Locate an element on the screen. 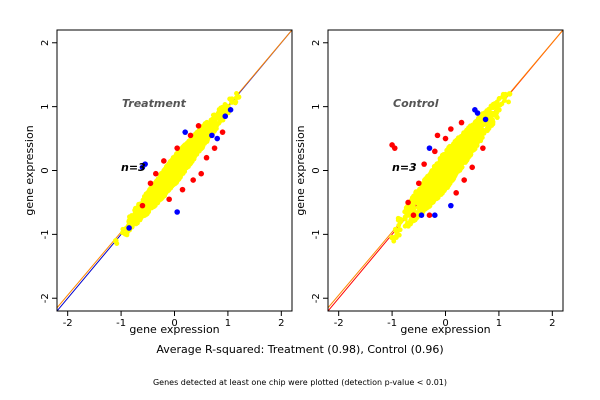  x-tick-label: 0 is located at coordinates (445, 323).